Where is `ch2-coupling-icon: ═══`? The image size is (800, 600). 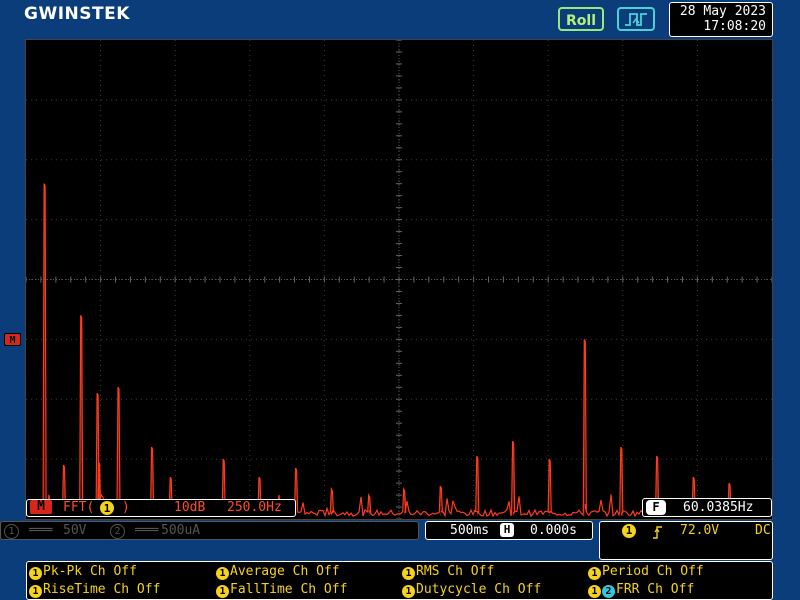
ch2-coupling-icon: ═══ is located at coordinates (147, 530).